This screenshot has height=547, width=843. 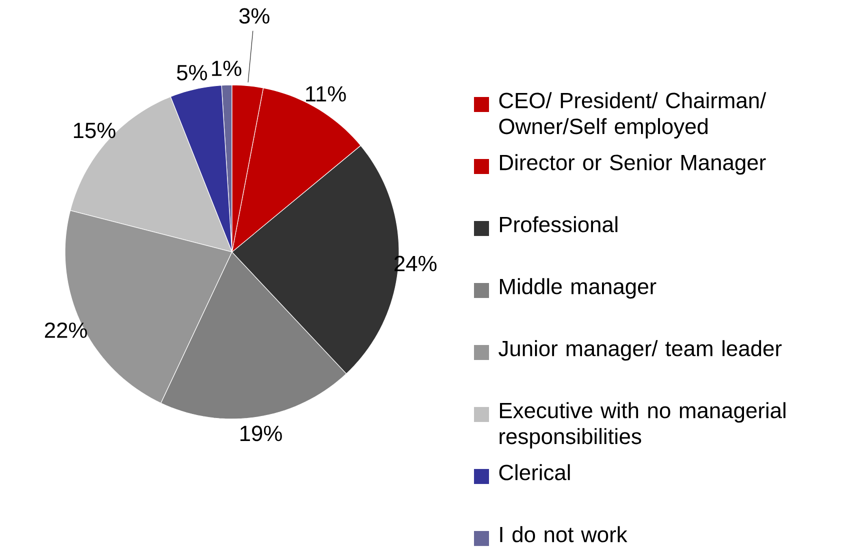 I want to click on data-label: 5%, so click(x=191, y=72).